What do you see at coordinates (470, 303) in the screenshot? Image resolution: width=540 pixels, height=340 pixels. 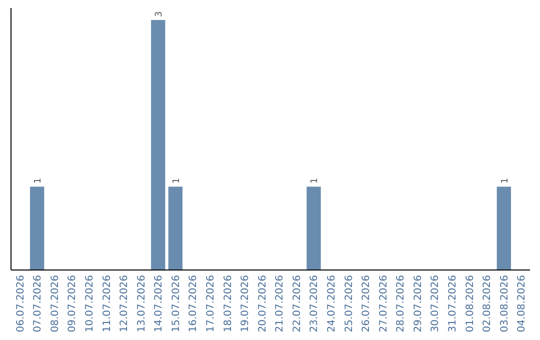 I see `x-tick-label: 01.08.2026` at bounding box center [470, 303].